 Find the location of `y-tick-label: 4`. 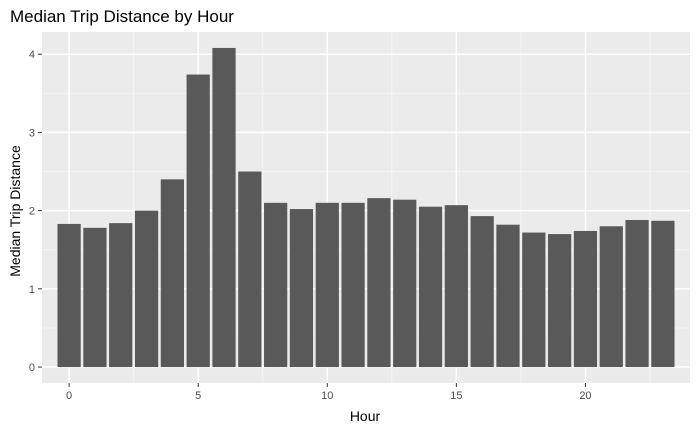

y-tick-label: 4 is located at coordinates (32, 55).